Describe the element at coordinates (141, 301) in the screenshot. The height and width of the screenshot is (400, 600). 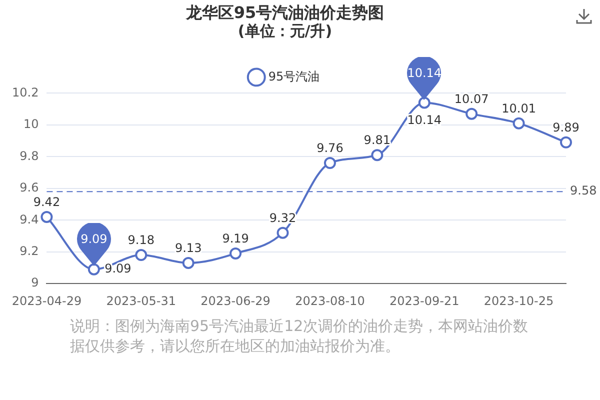
I see `x-tick-label: 2023-05-31` at that location.